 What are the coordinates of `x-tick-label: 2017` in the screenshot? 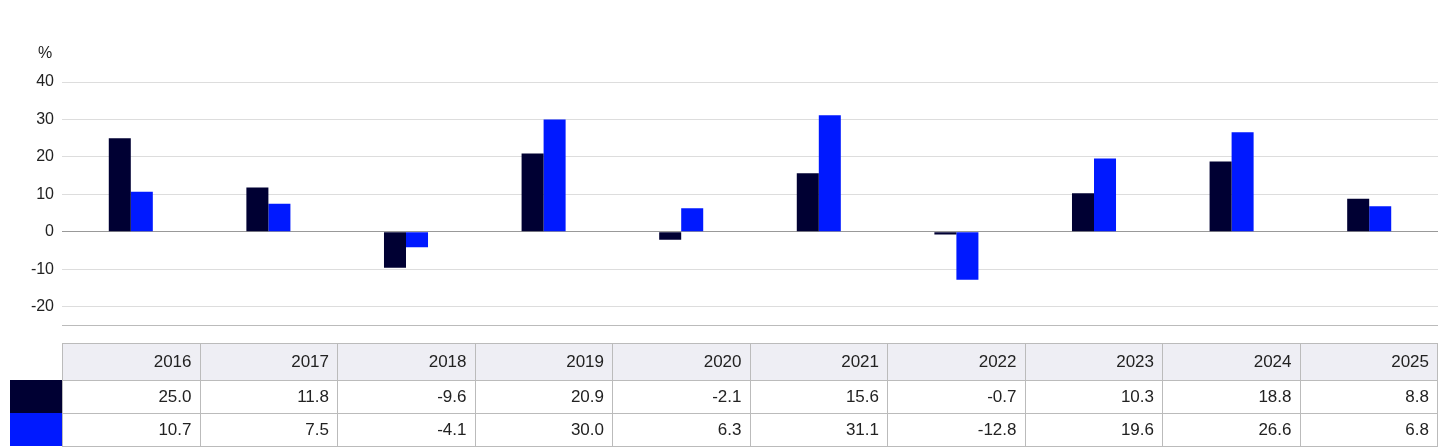 It's located at (269, 362).